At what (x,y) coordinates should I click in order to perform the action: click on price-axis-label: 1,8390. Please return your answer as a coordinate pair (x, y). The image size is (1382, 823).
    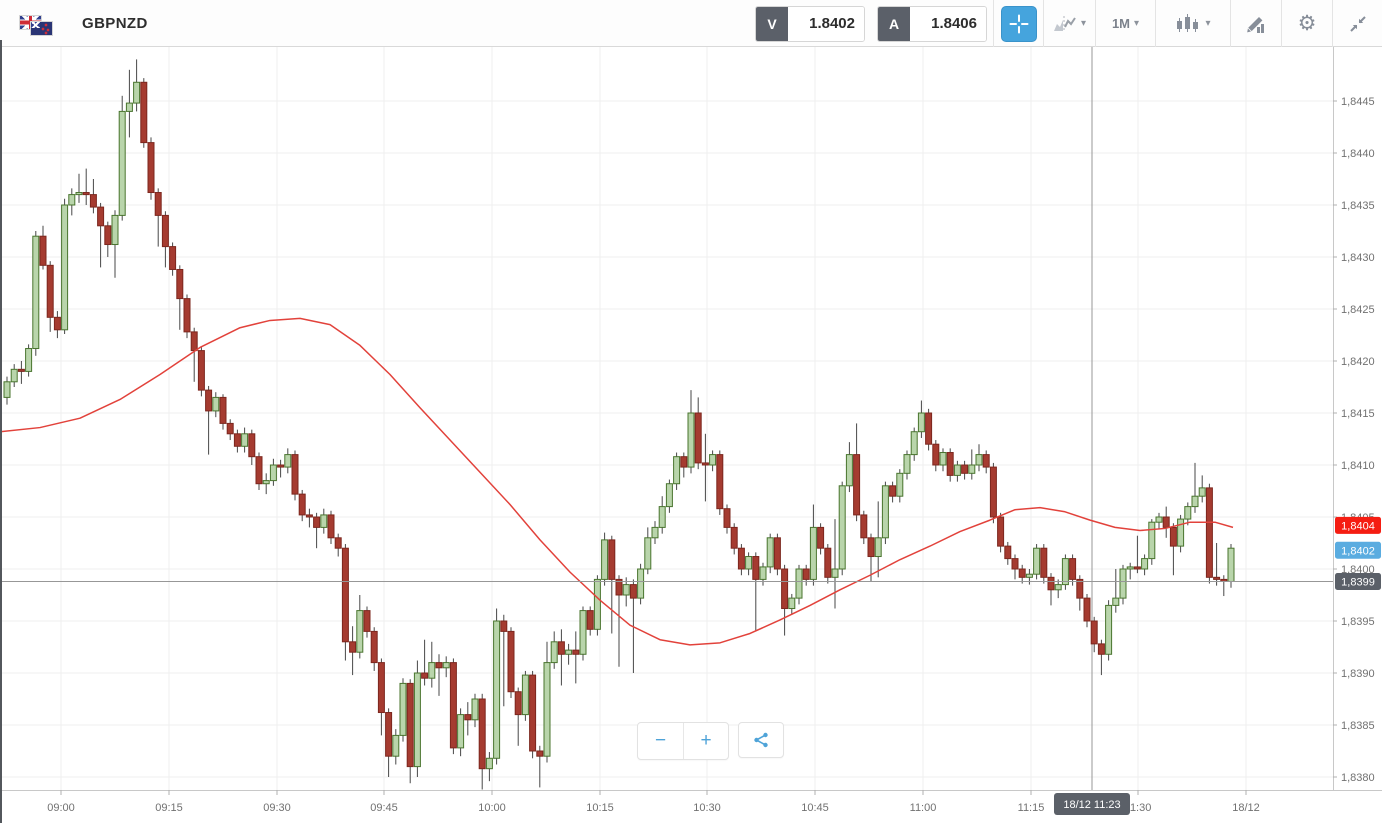
    Looking at the image, I should click on (1358, 674).